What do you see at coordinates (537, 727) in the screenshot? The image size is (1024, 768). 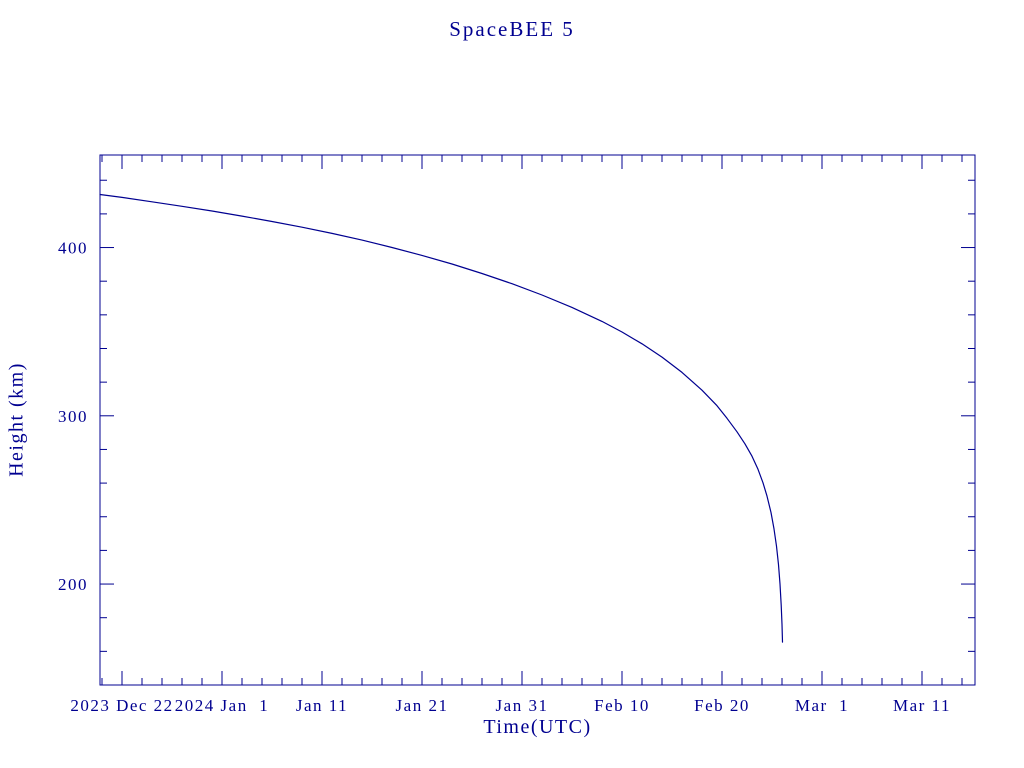 I see `x-axis-label: Time(UTC)` at bounding box center [537, 727].